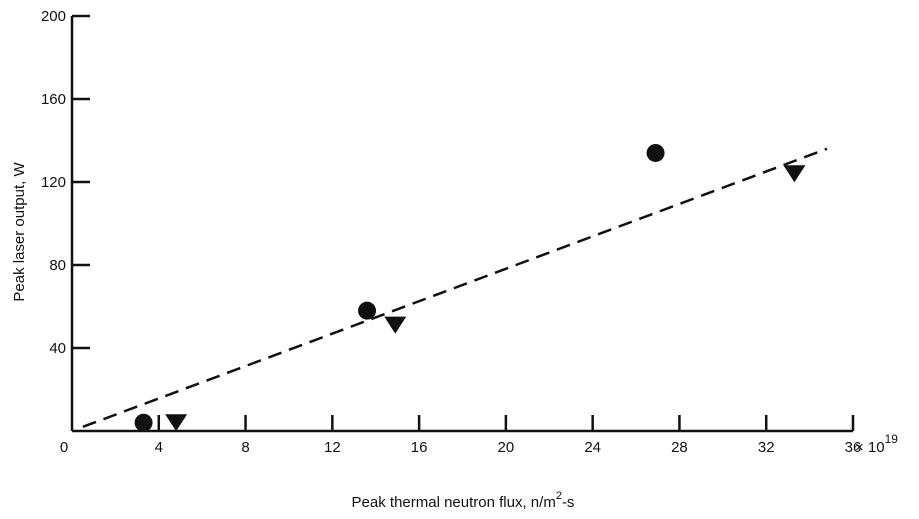 The height and width of the screenshot is (519, 919). Describe the element at coordinates (53, 182) in the screenshot. I see `y-tick-label-120: 120` at that location.